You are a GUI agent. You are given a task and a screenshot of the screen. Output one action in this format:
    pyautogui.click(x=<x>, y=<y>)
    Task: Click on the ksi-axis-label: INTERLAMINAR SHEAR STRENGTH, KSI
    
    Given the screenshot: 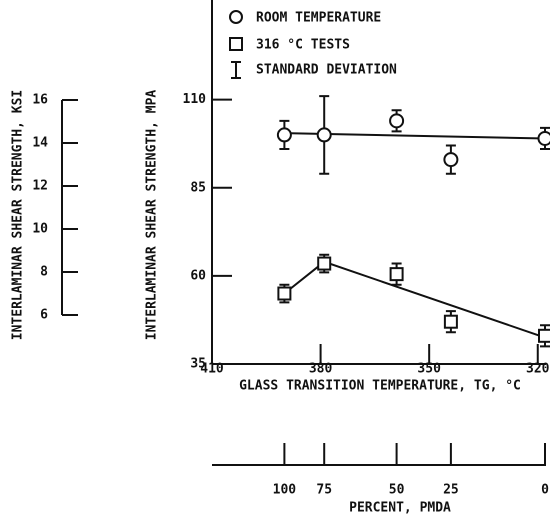 What is the action you would take?
    pyautogui.click(x=18, y=215)
    